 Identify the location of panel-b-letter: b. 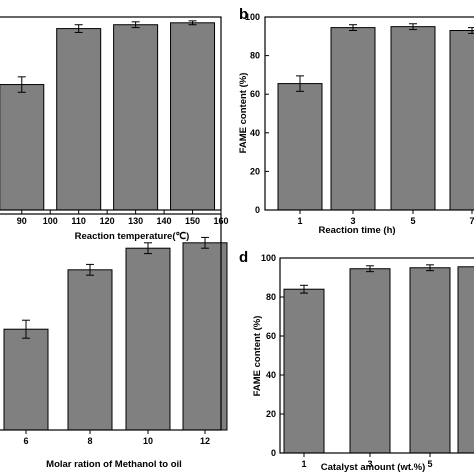
(243, 14).